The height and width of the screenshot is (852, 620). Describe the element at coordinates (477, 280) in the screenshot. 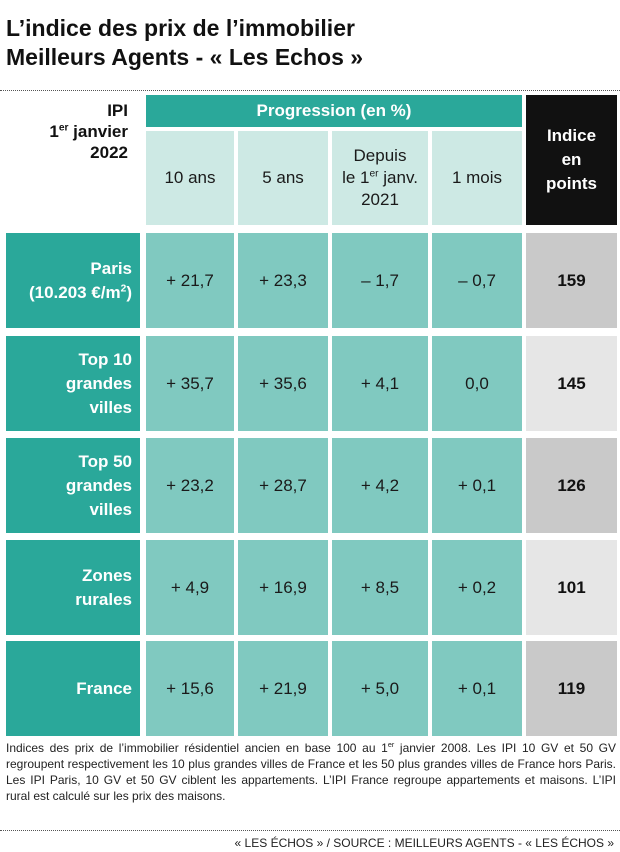

I see `value-cell: – 0,7` at that location.